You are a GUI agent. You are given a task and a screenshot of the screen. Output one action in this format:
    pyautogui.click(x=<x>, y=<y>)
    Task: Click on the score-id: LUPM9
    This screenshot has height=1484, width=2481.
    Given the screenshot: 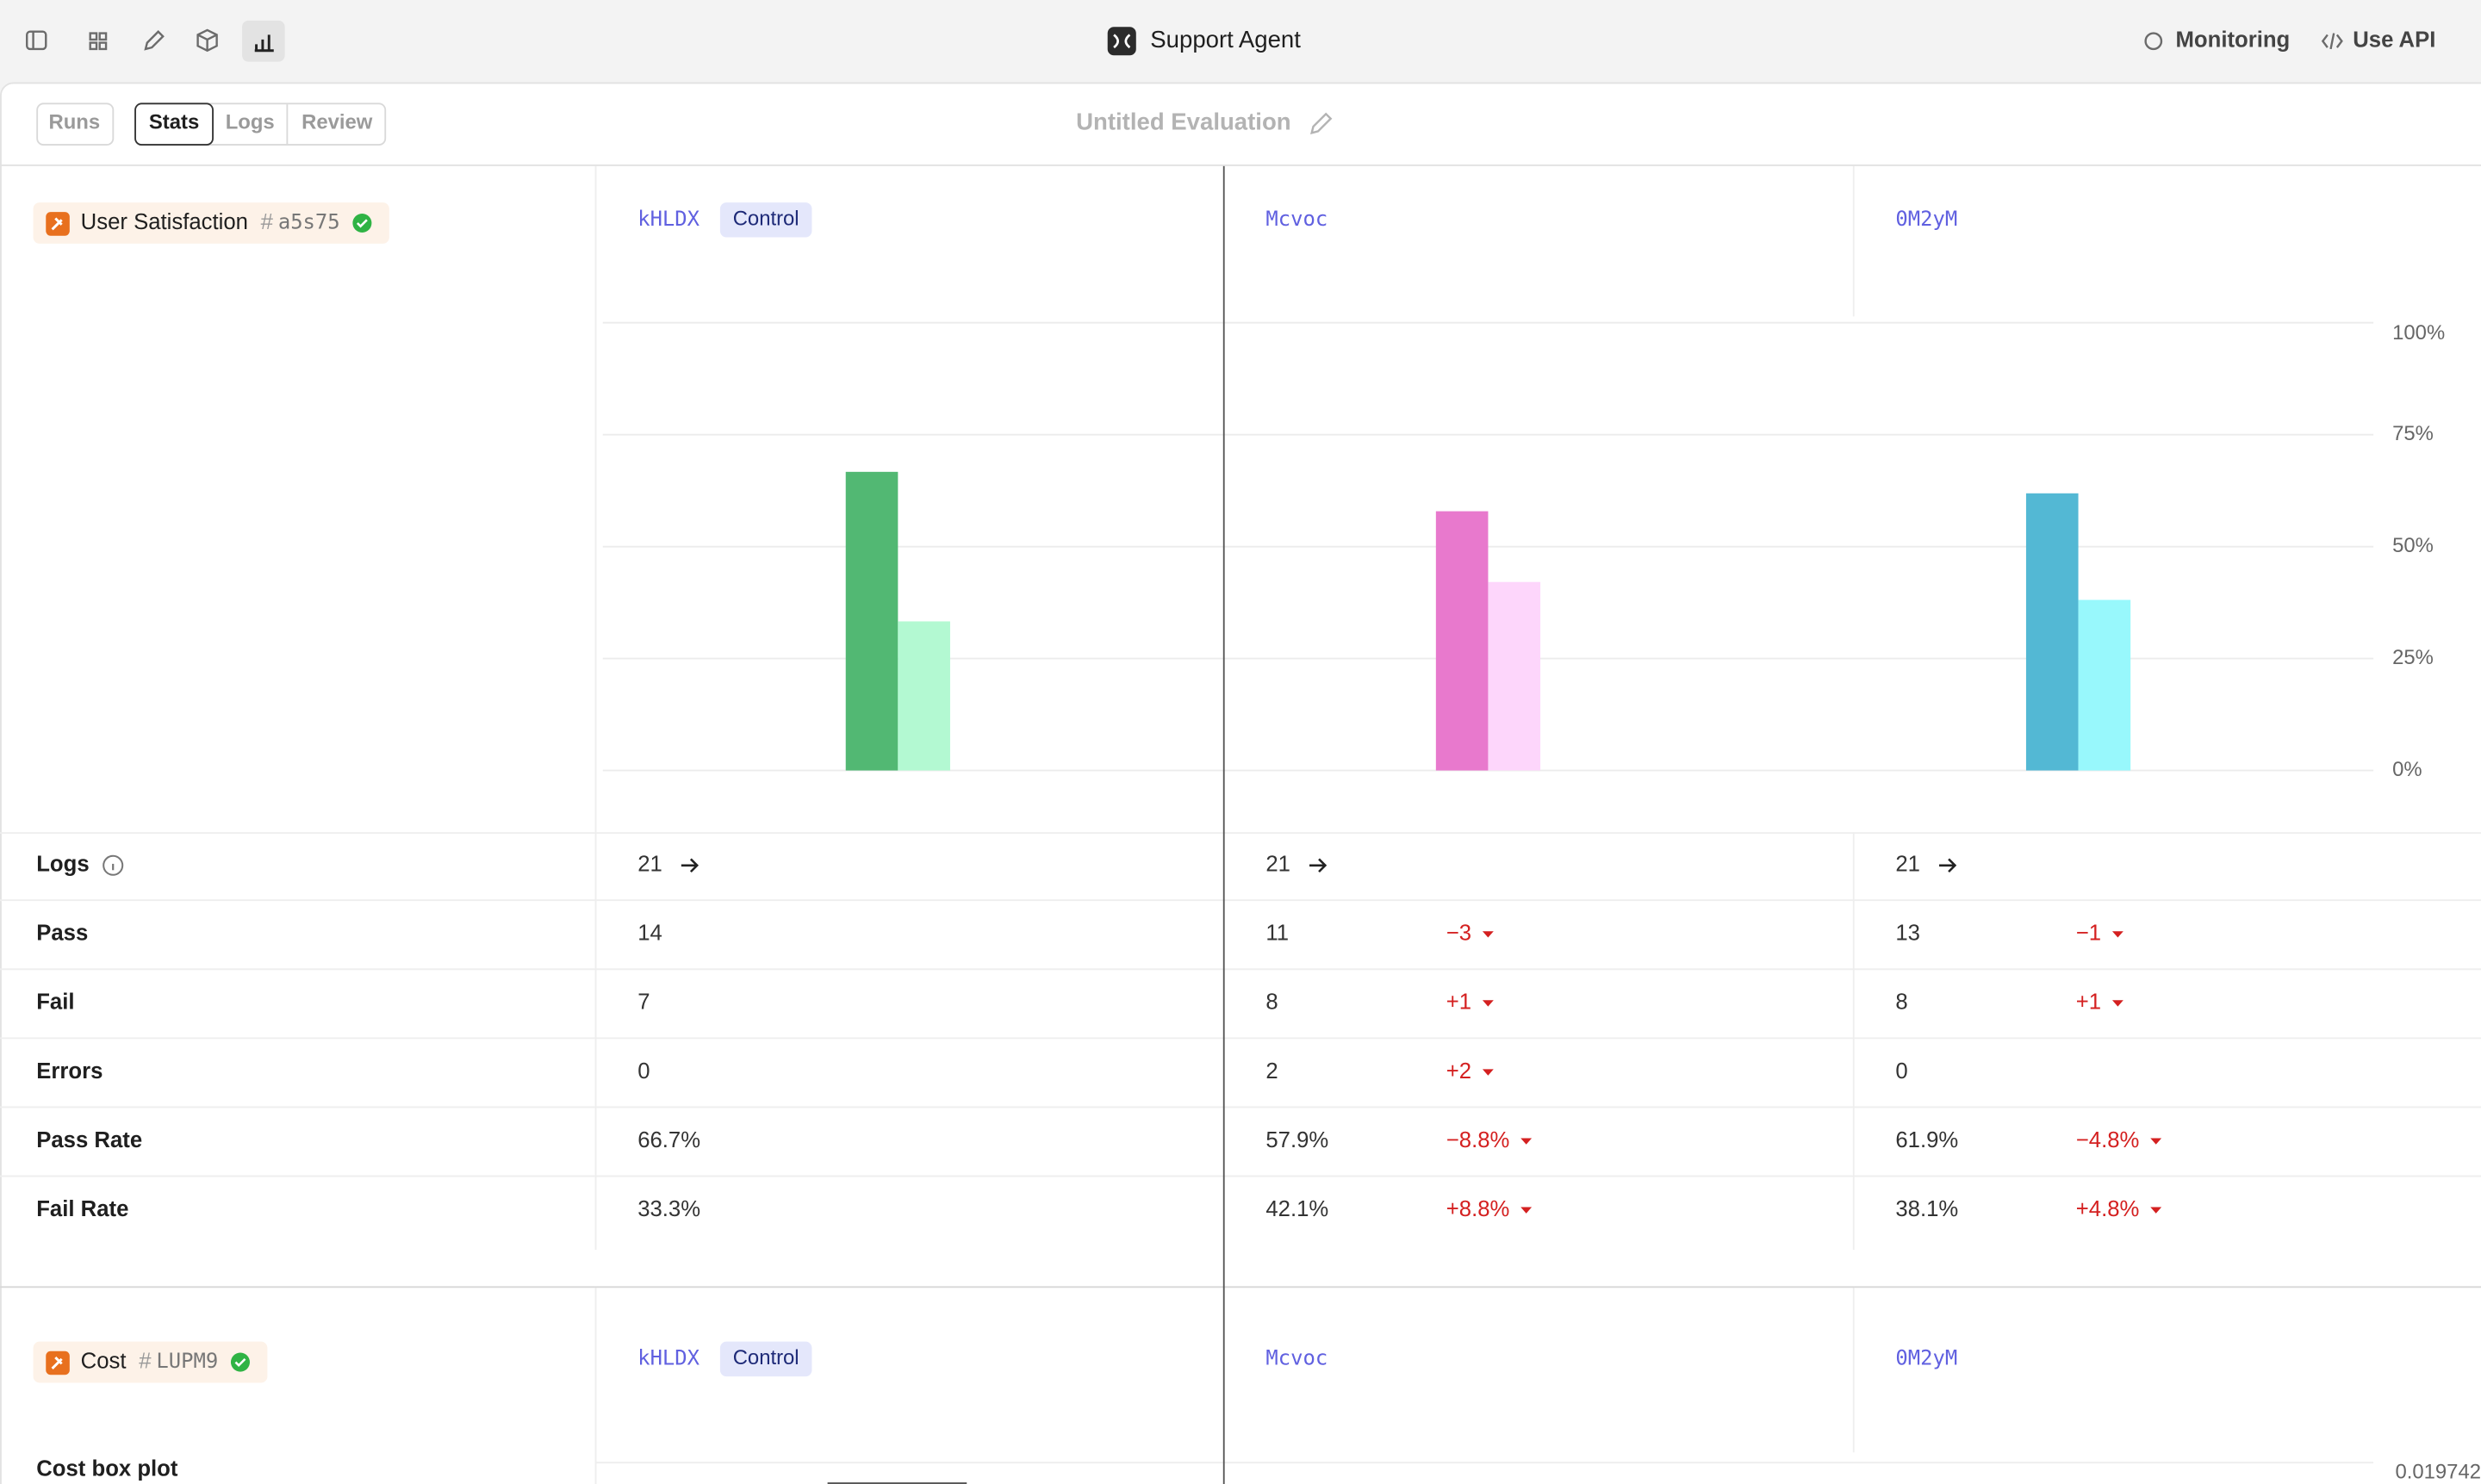 What is the action you would take?
    pyautogui.click(x=187, y=1361)
    